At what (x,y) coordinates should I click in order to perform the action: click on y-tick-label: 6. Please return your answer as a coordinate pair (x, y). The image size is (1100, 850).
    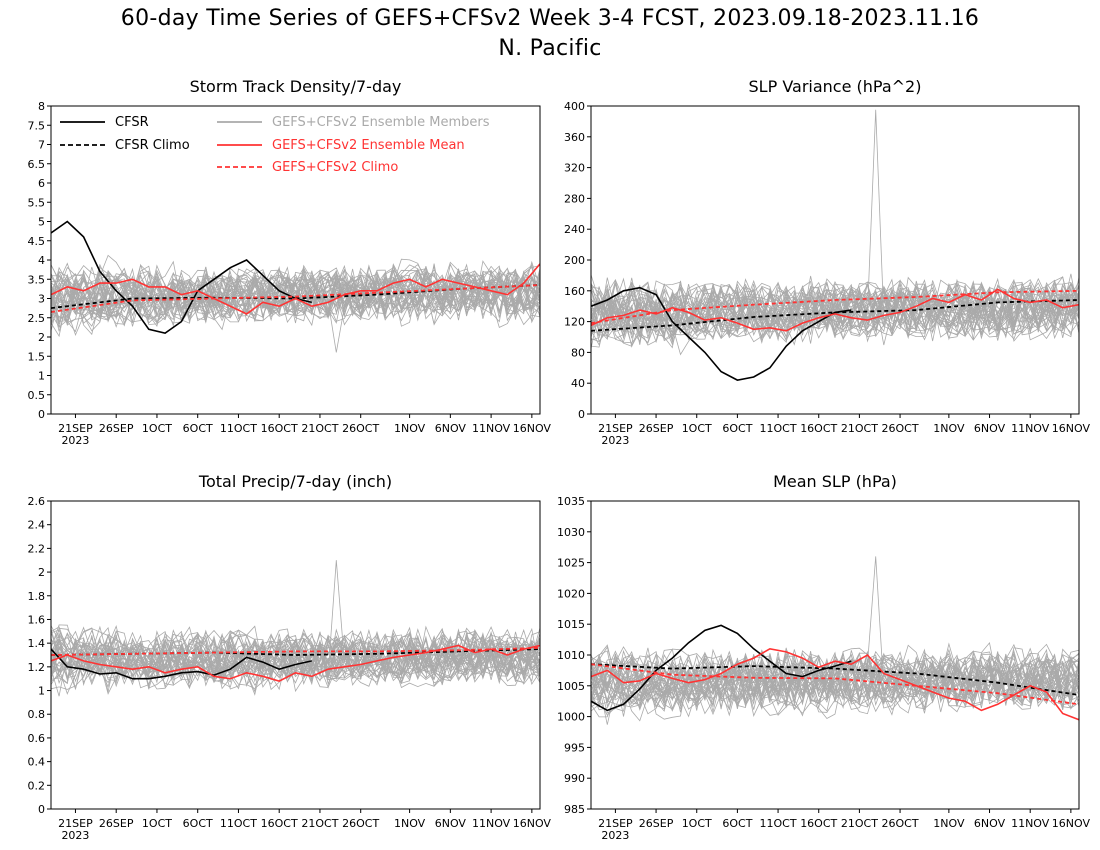
    Looking at the image, I should click on (41, 183).